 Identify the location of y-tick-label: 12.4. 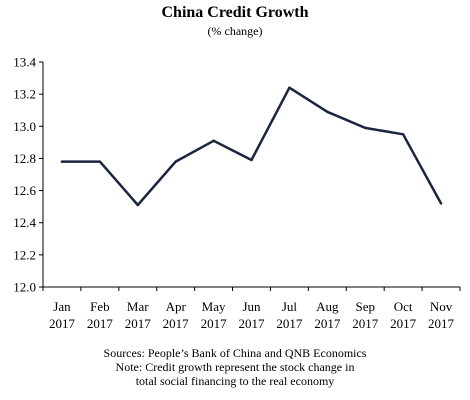
(24, 222).